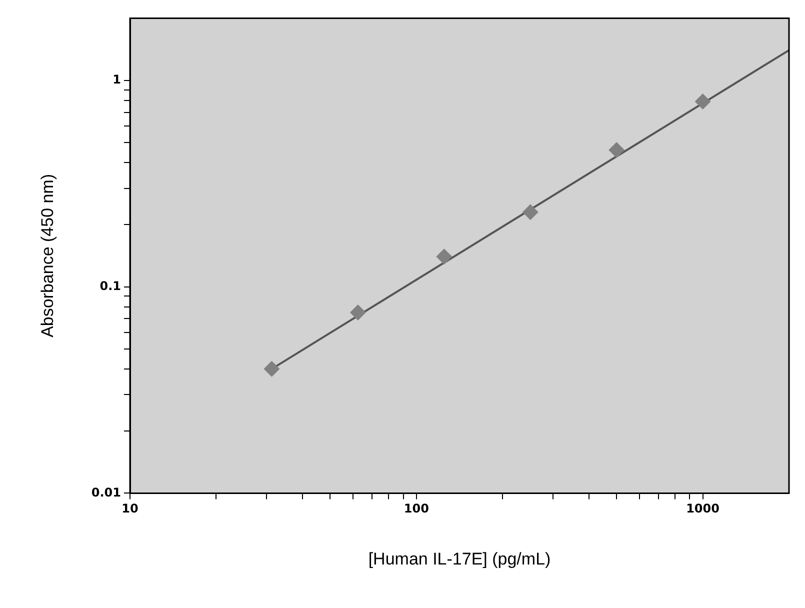 The width and height of the screenshot is (805, 608). Describe the element at coordinates (703, 509) in the screenshot. I see `x-tick-label: 1000` at that location.